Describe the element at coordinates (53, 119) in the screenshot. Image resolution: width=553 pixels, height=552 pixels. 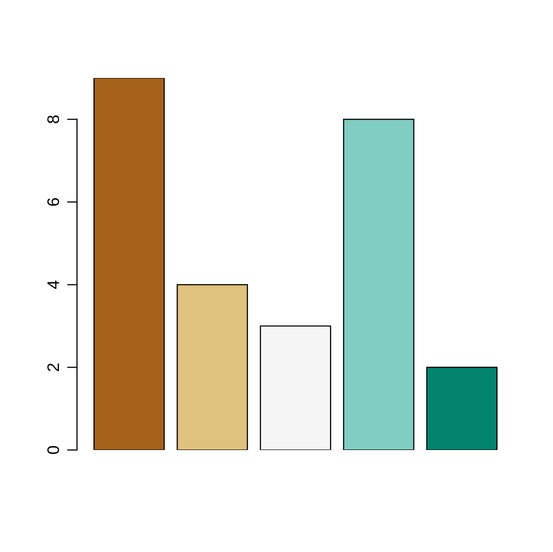
I see `y-tick-label: 8` at that location.